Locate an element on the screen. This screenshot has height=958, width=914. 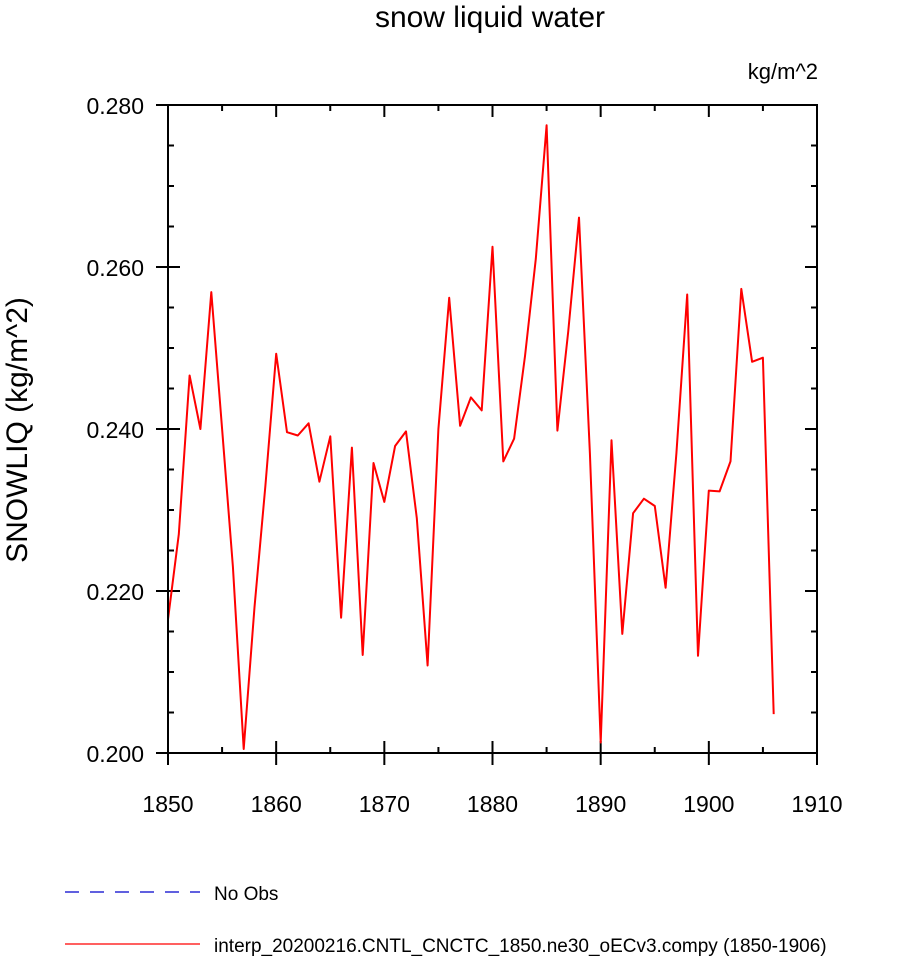
y-tick-label: 0.200 is located at coordinates (115, 754).